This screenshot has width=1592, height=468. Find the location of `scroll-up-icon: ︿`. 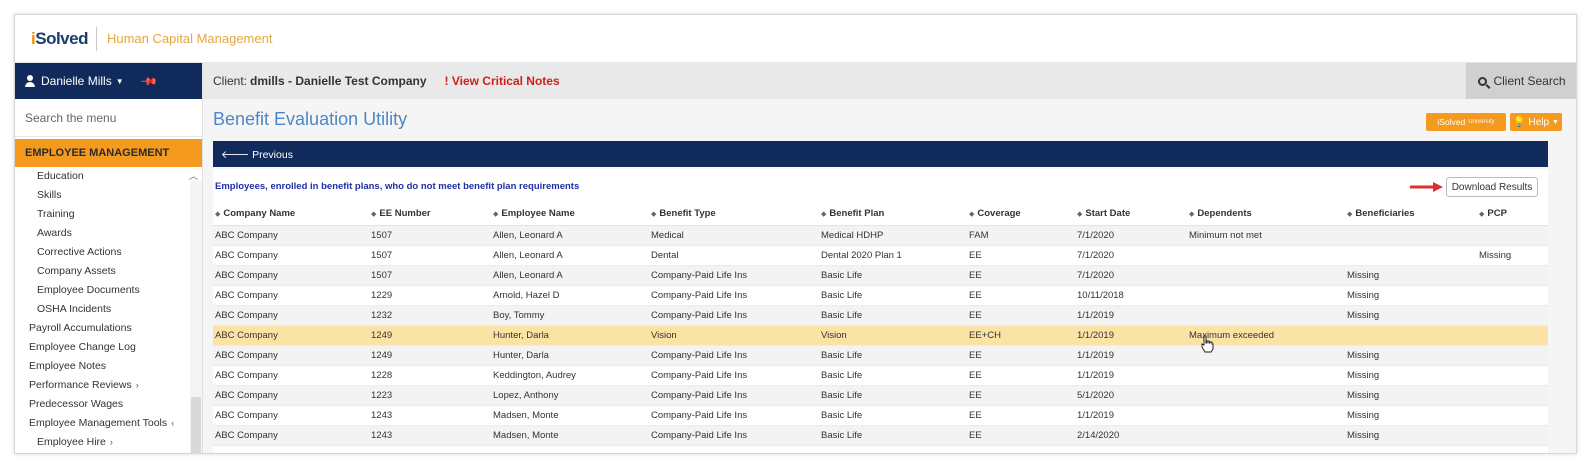

scroll-up-icon: ︿ is located at coordinates (193, 176).